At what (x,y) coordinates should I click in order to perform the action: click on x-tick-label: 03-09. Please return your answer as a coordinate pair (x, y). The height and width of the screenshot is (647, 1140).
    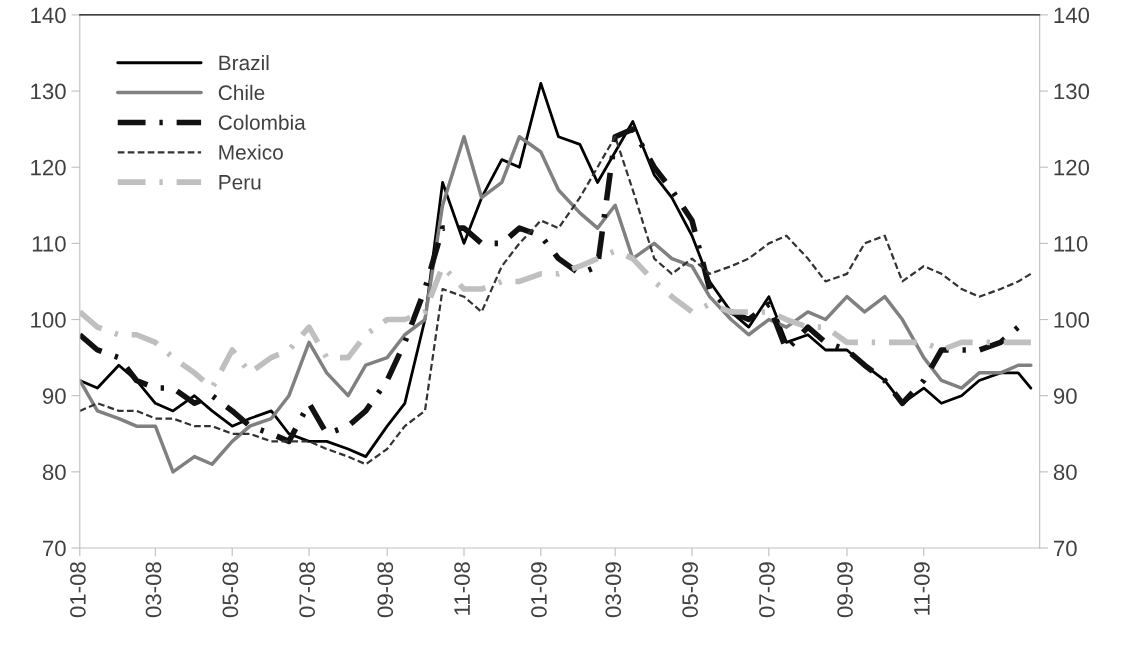
    Looking at the image, I should click on (613, 590).